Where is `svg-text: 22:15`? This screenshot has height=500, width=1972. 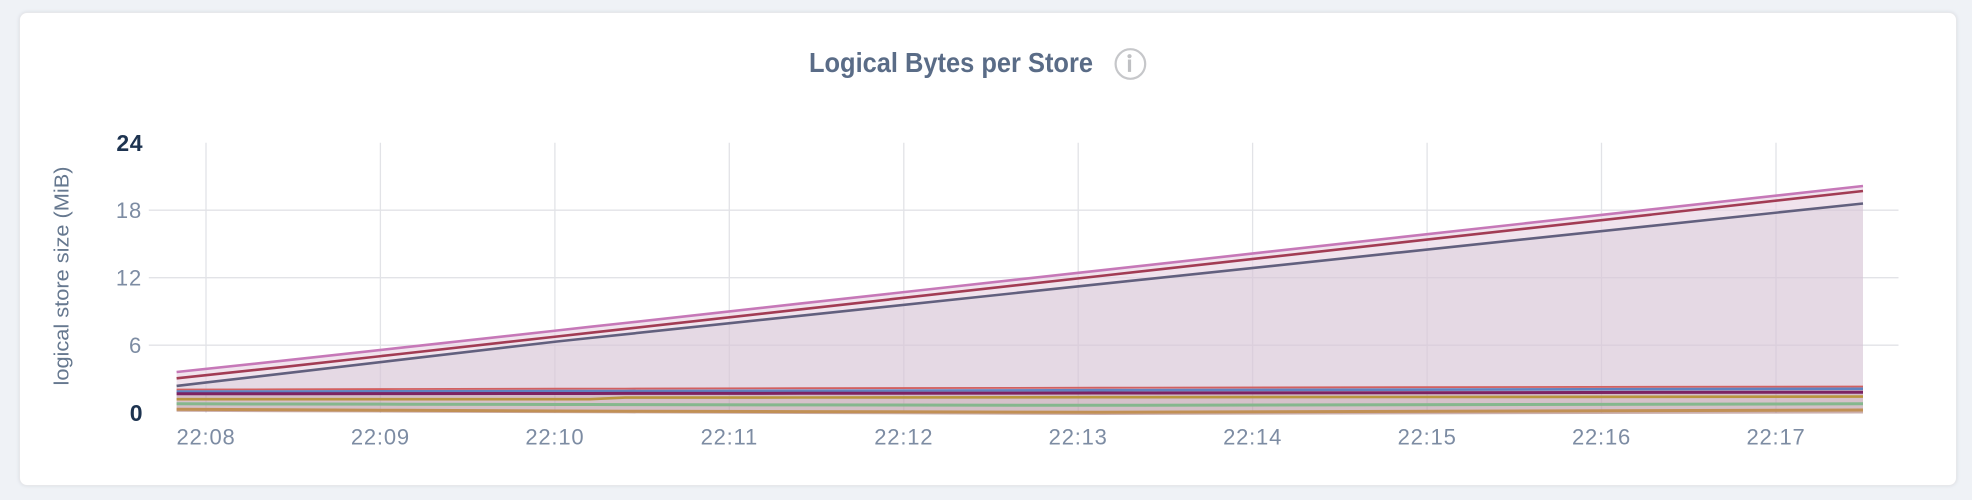 svg-text: 22:15 is located at coordinates (1427, 437).